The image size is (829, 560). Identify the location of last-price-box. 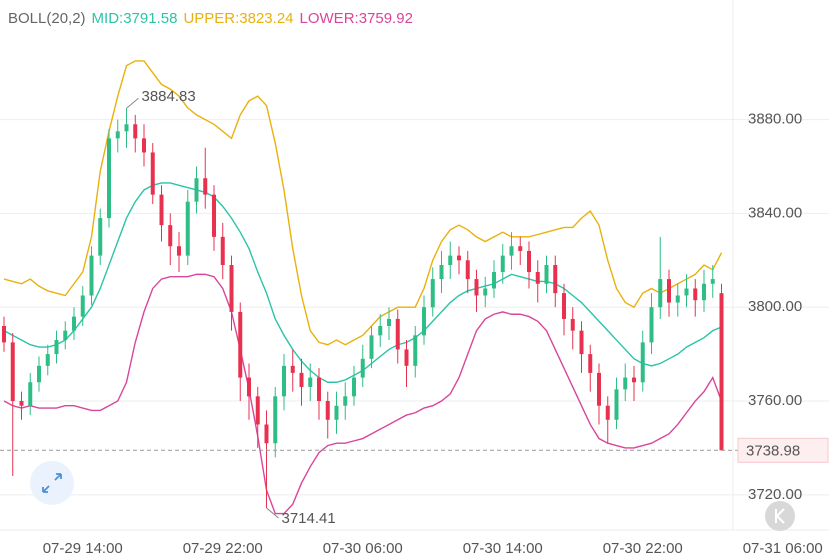
(783, 450).